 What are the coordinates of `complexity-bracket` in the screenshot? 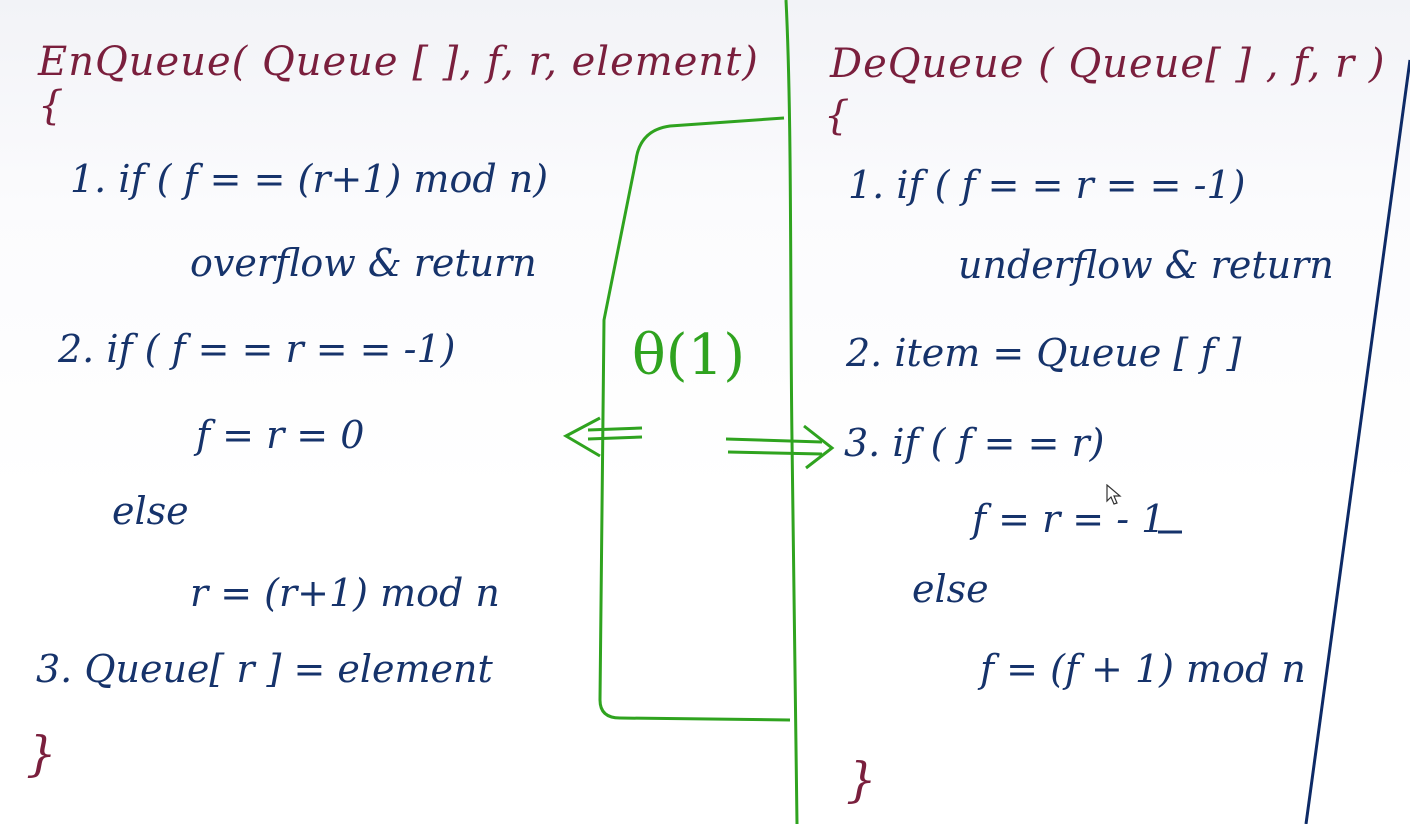 It's located at (694, 419).